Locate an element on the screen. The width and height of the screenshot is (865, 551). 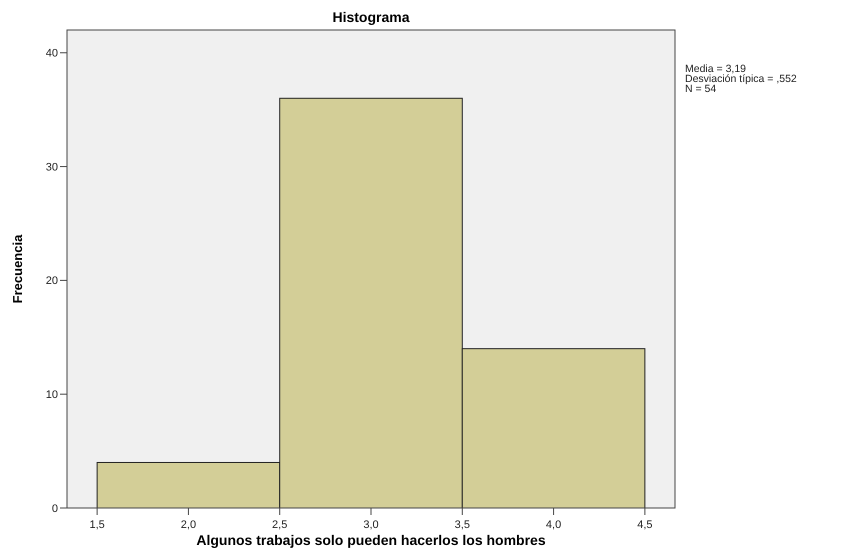
y-tick-label: 0 is located at coordinates (55, 508).